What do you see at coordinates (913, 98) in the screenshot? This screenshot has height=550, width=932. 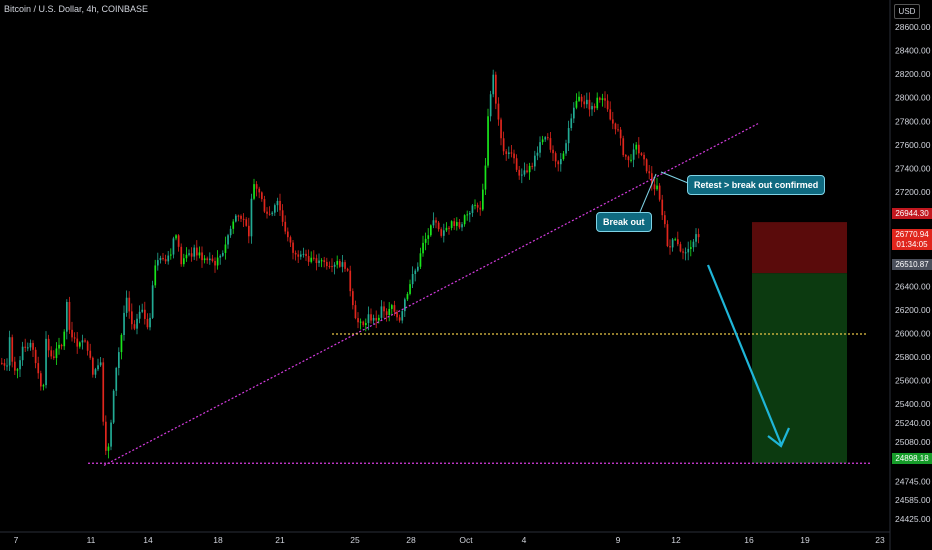 I see `price-tick-label: 28000.00` at bounding box center [913, 98].